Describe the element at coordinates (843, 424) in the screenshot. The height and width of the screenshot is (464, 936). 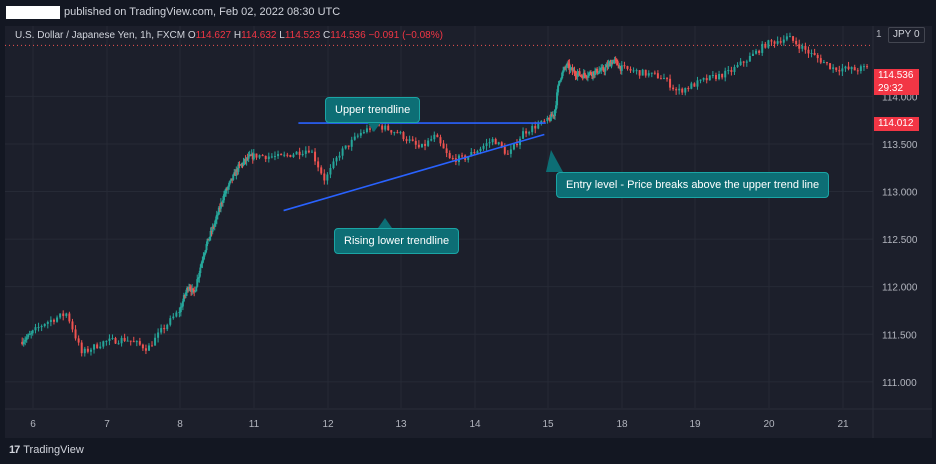
I see `x-tick-label: 21` at that location.